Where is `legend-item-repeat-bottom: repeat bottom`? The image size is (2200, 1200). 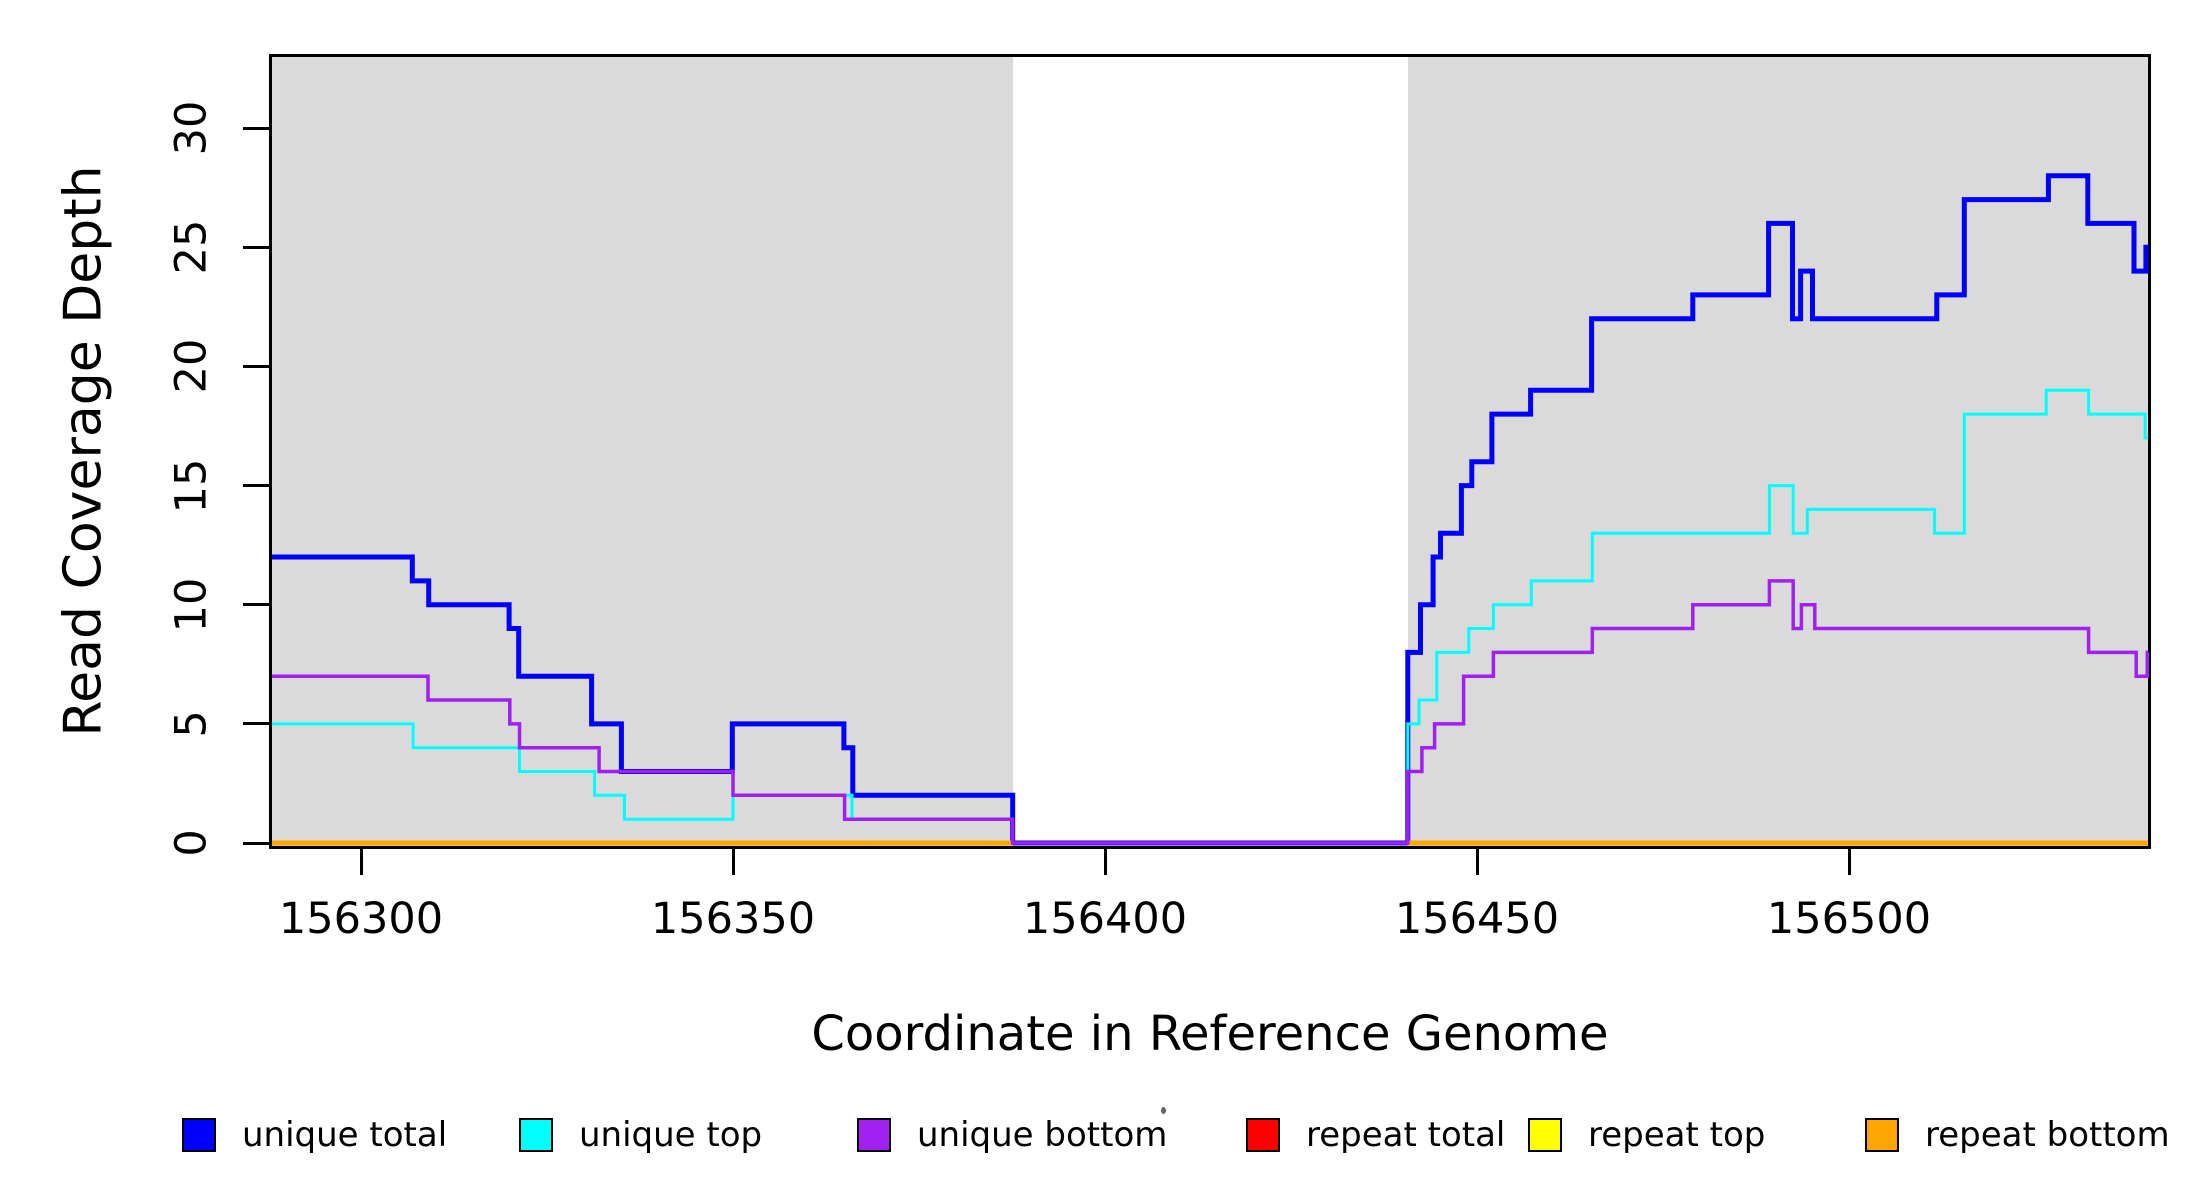
legend-item-repeat-bottom: repeat bottom is located at coordinates (2017, 1135).